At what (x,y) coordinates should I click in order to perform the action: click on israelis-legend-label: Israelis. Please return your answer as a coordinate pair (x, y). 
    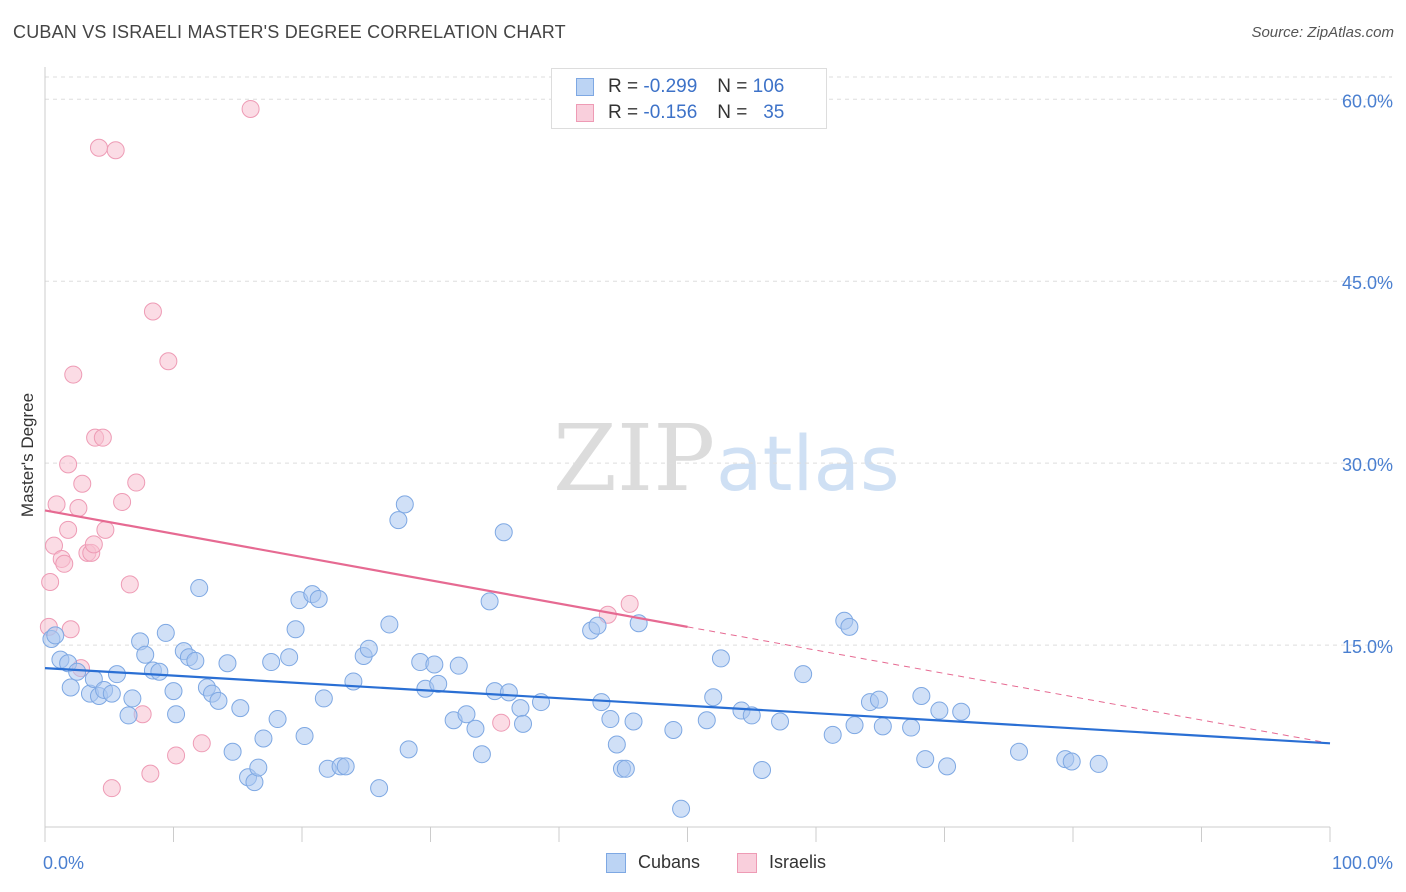
    Looking at the image, I should click on (798, 862).